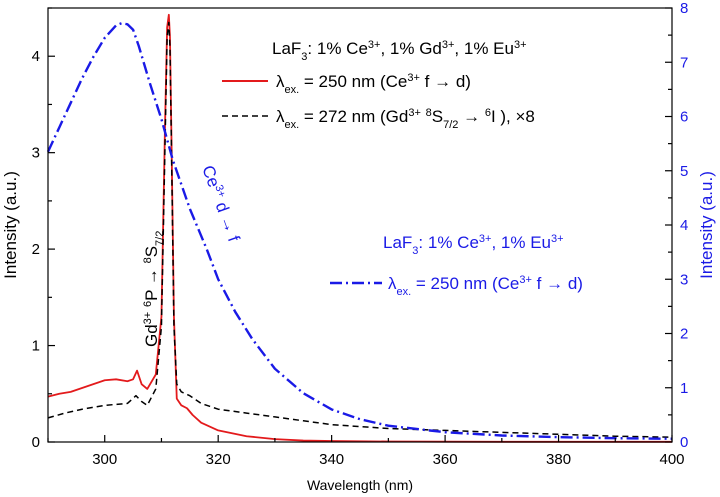 This screenshot has width=720, height=497. Describe the element at coordinates (373, 84) in the screenshot. I see `legend-red-label: λex. = 250 nm (Ce3+ f → d)` at that location.